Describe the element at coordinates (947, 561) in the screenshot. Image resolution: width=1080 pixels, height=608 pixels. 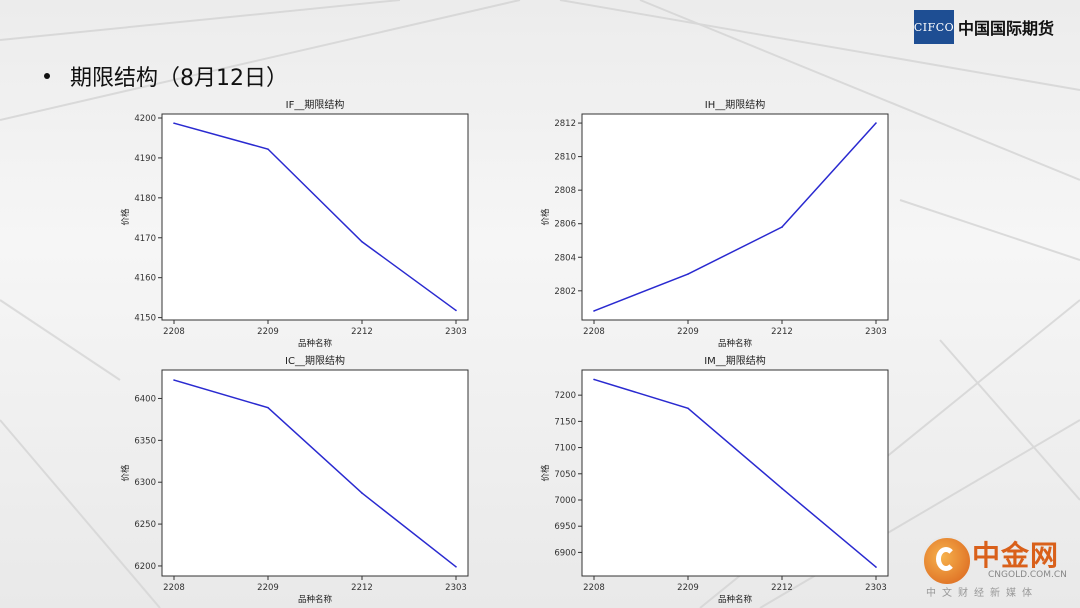
I see `cngold-logo-icon` at that location.